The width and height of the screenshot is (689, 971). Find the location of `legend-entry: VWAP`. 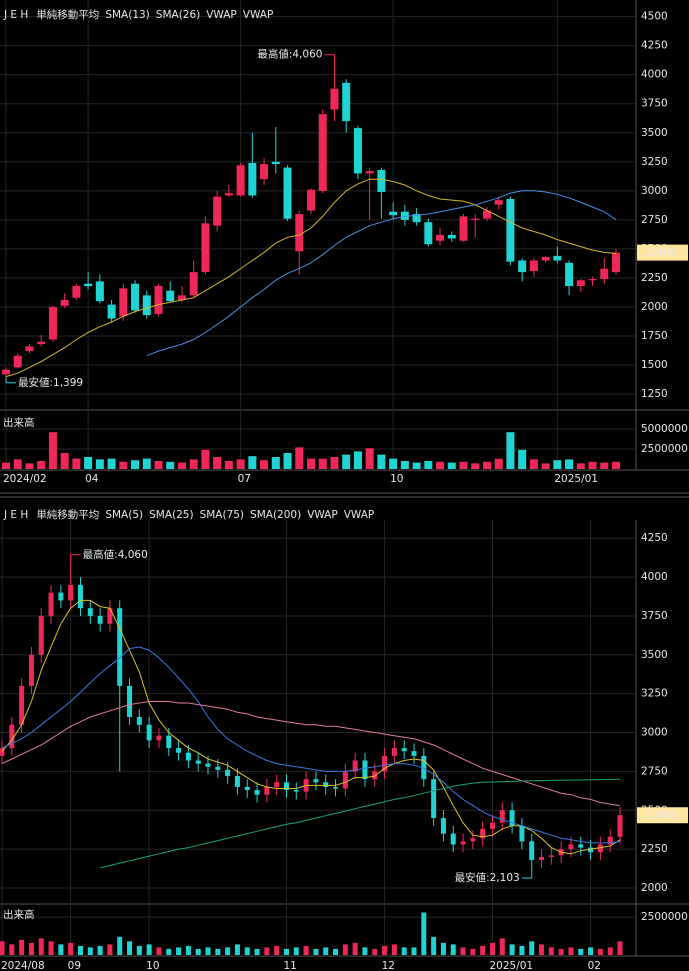

legend-entry: VWAP is located at coordinates (359, 515).